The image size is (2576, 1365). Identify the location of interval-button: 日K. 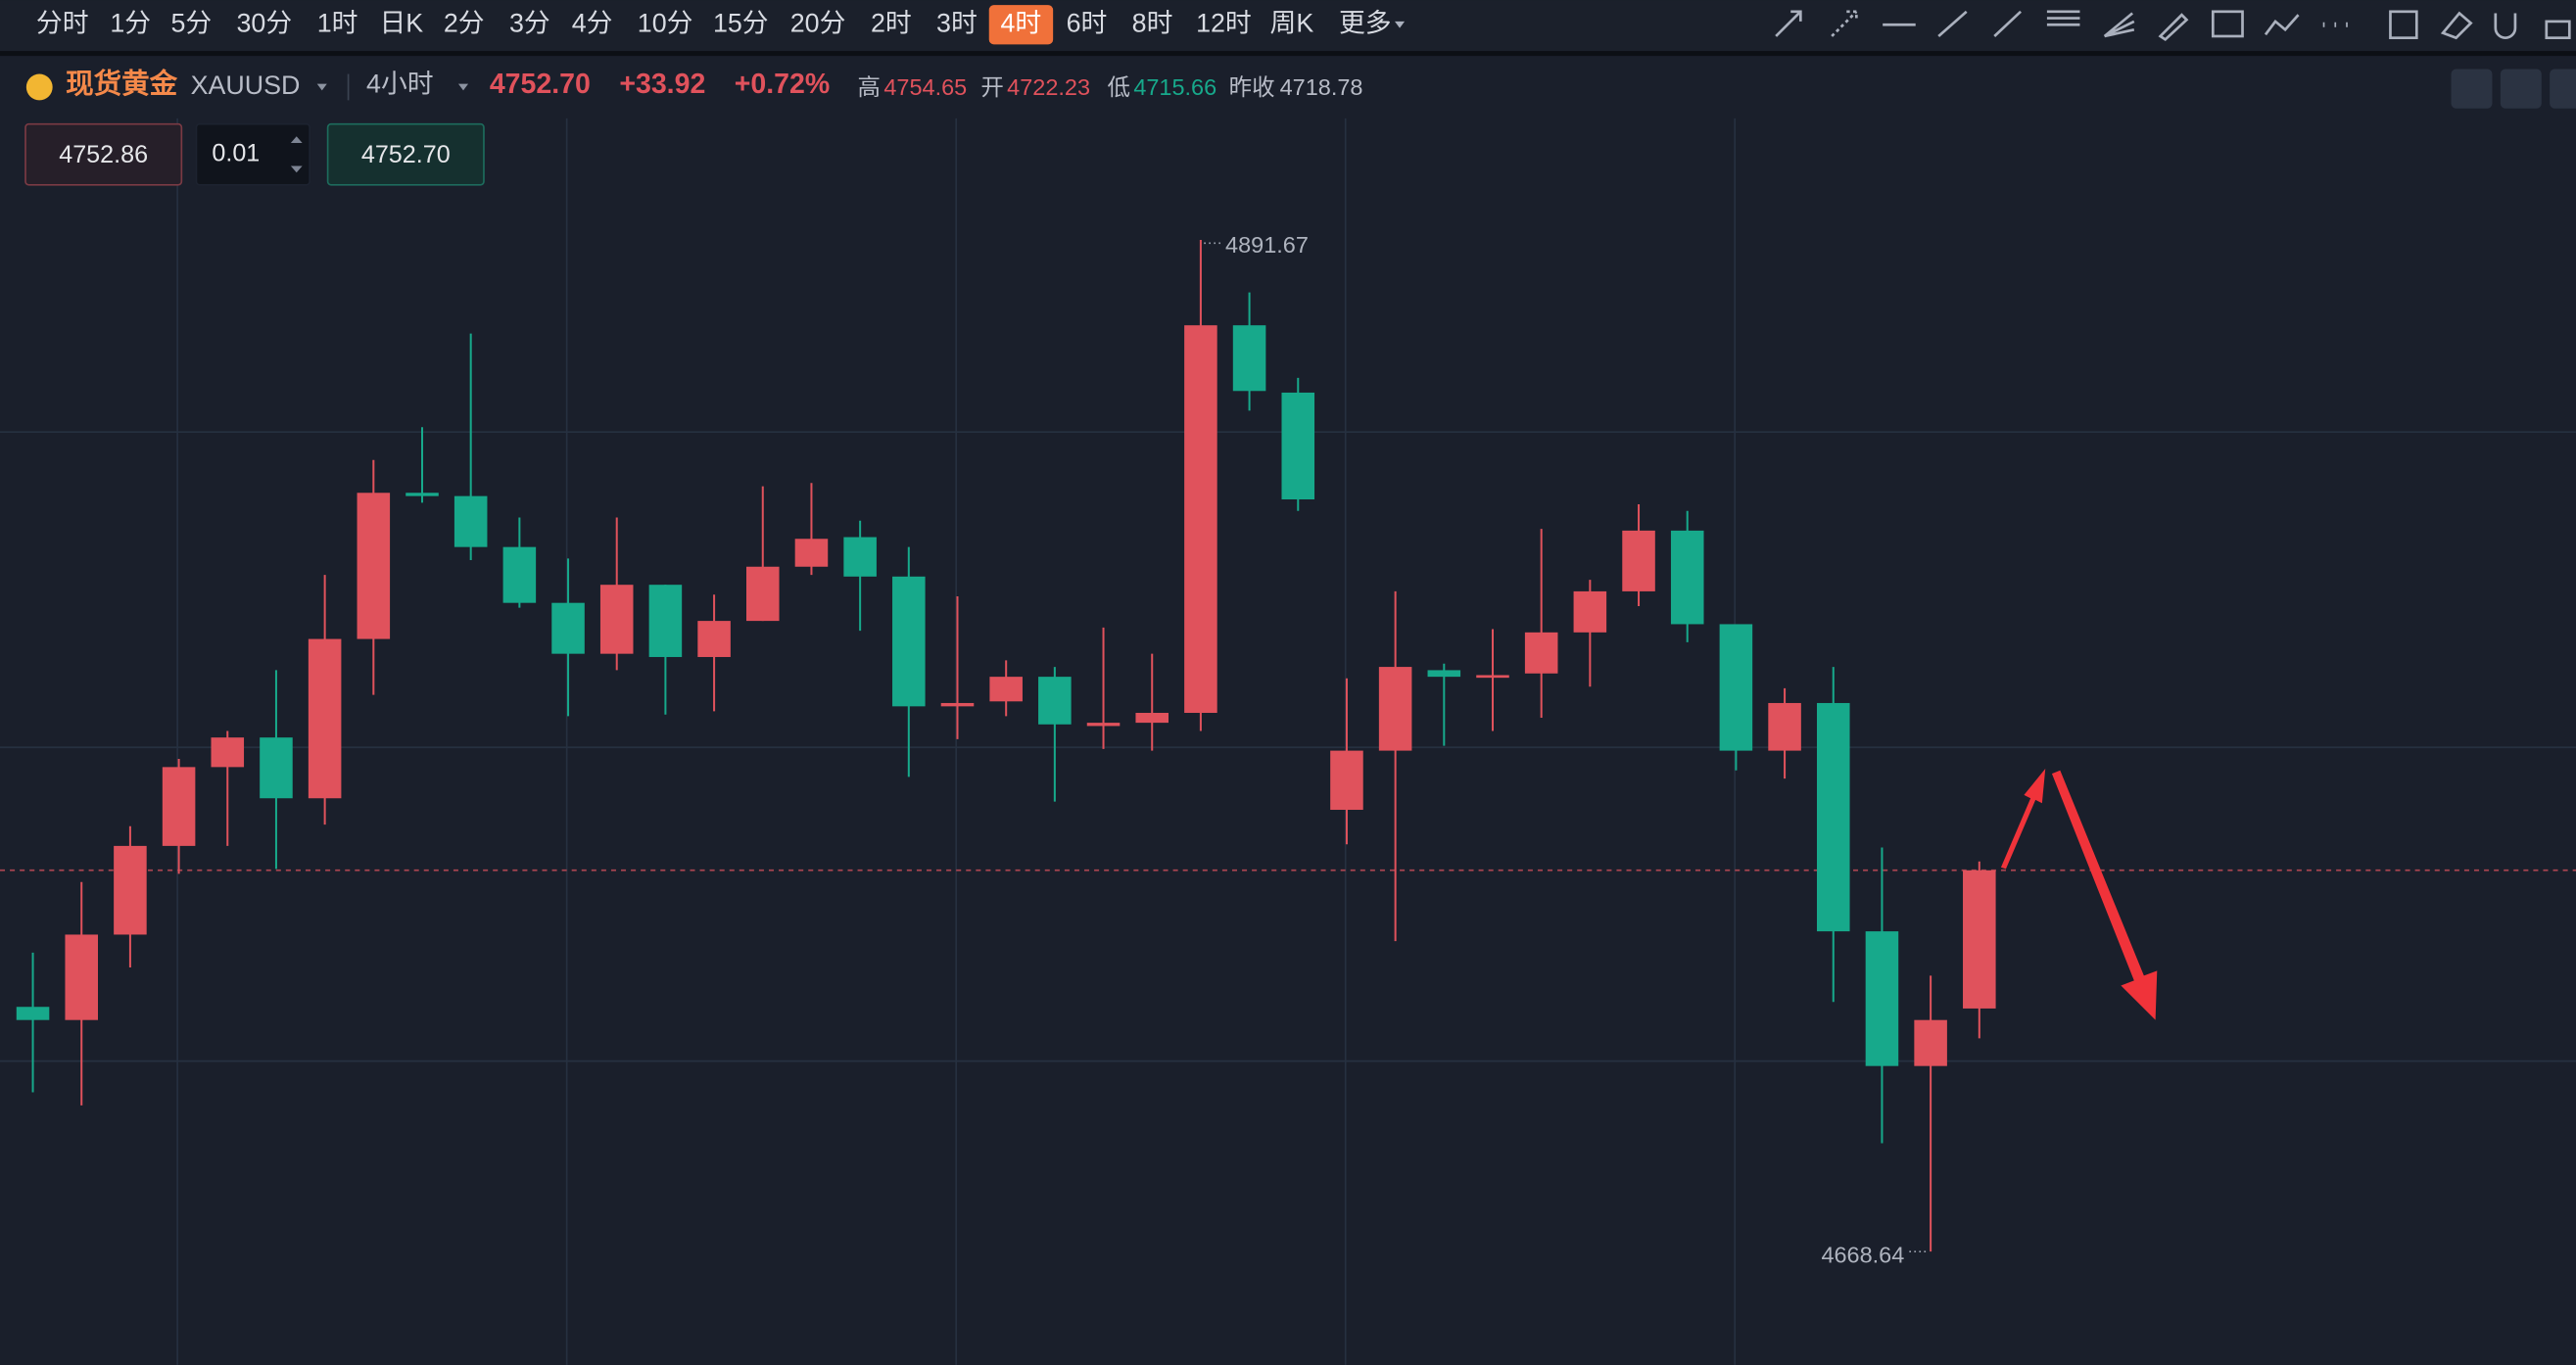
(401, 22).